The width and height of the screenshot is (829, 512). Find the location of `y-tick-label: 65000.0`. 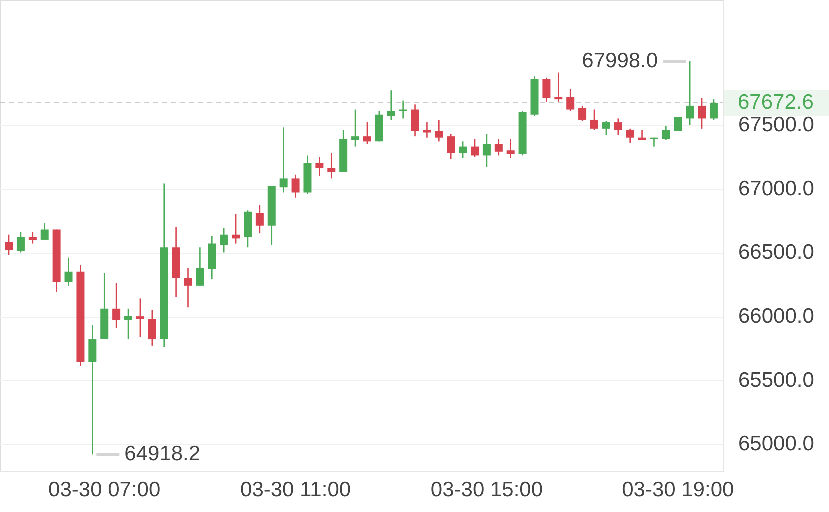

y-tick-label: 65000.0 is located at coordinates (776, 444).